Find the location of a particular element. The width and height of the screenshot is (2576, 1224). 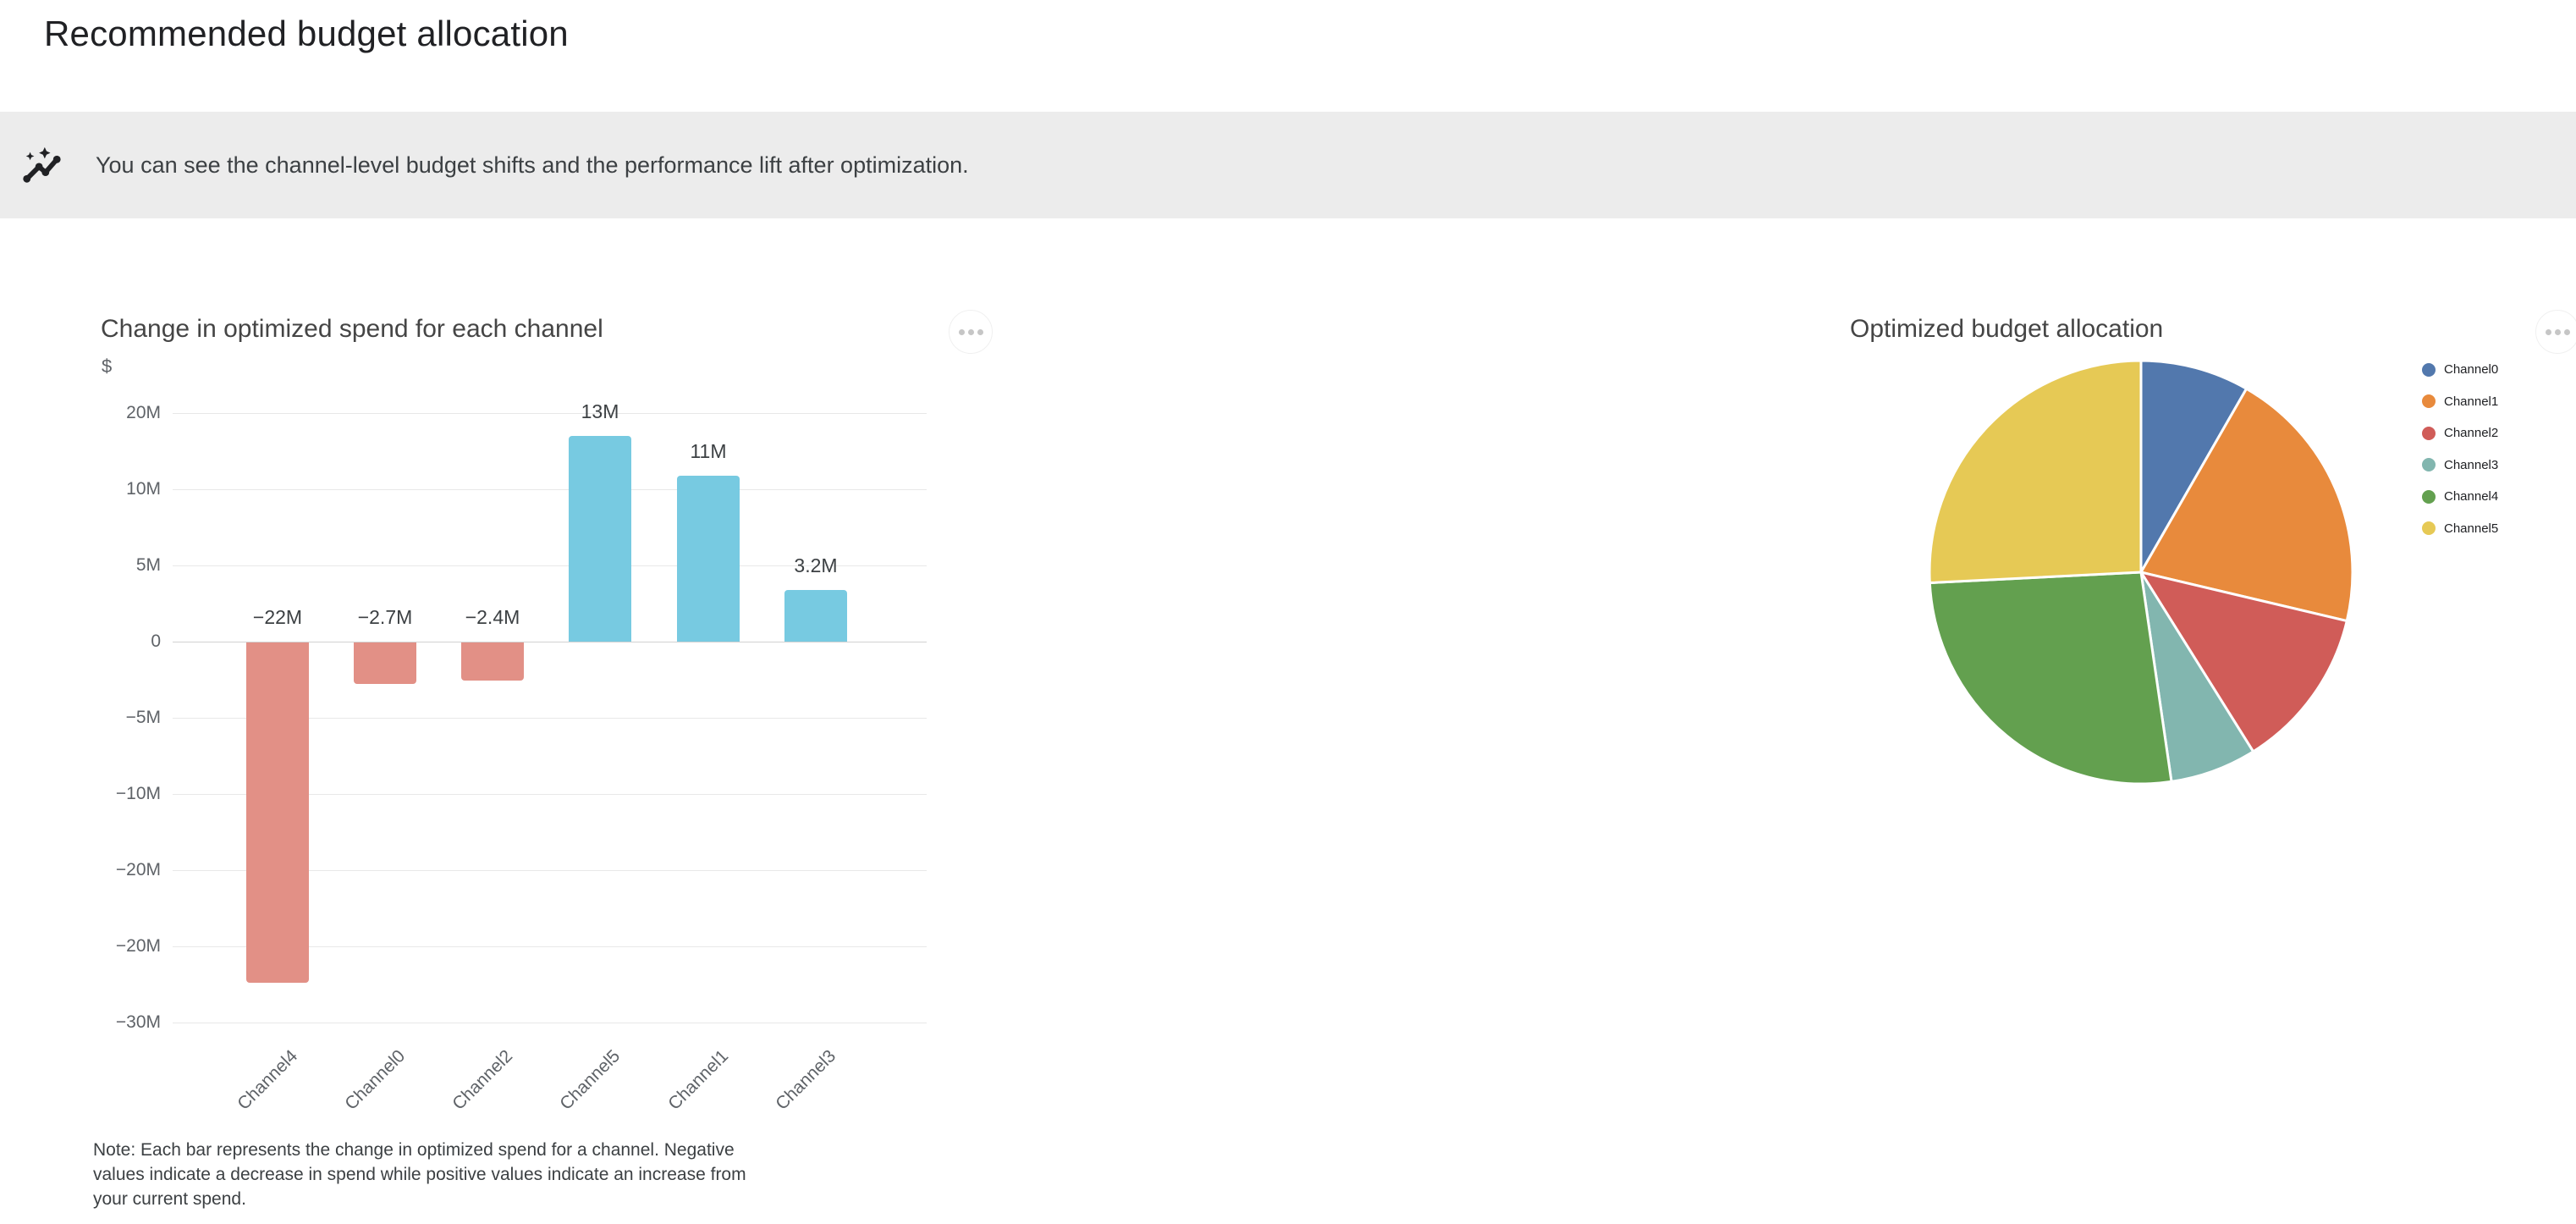

y-axis-tick-label: 20M is located at coordinates (143, 412).